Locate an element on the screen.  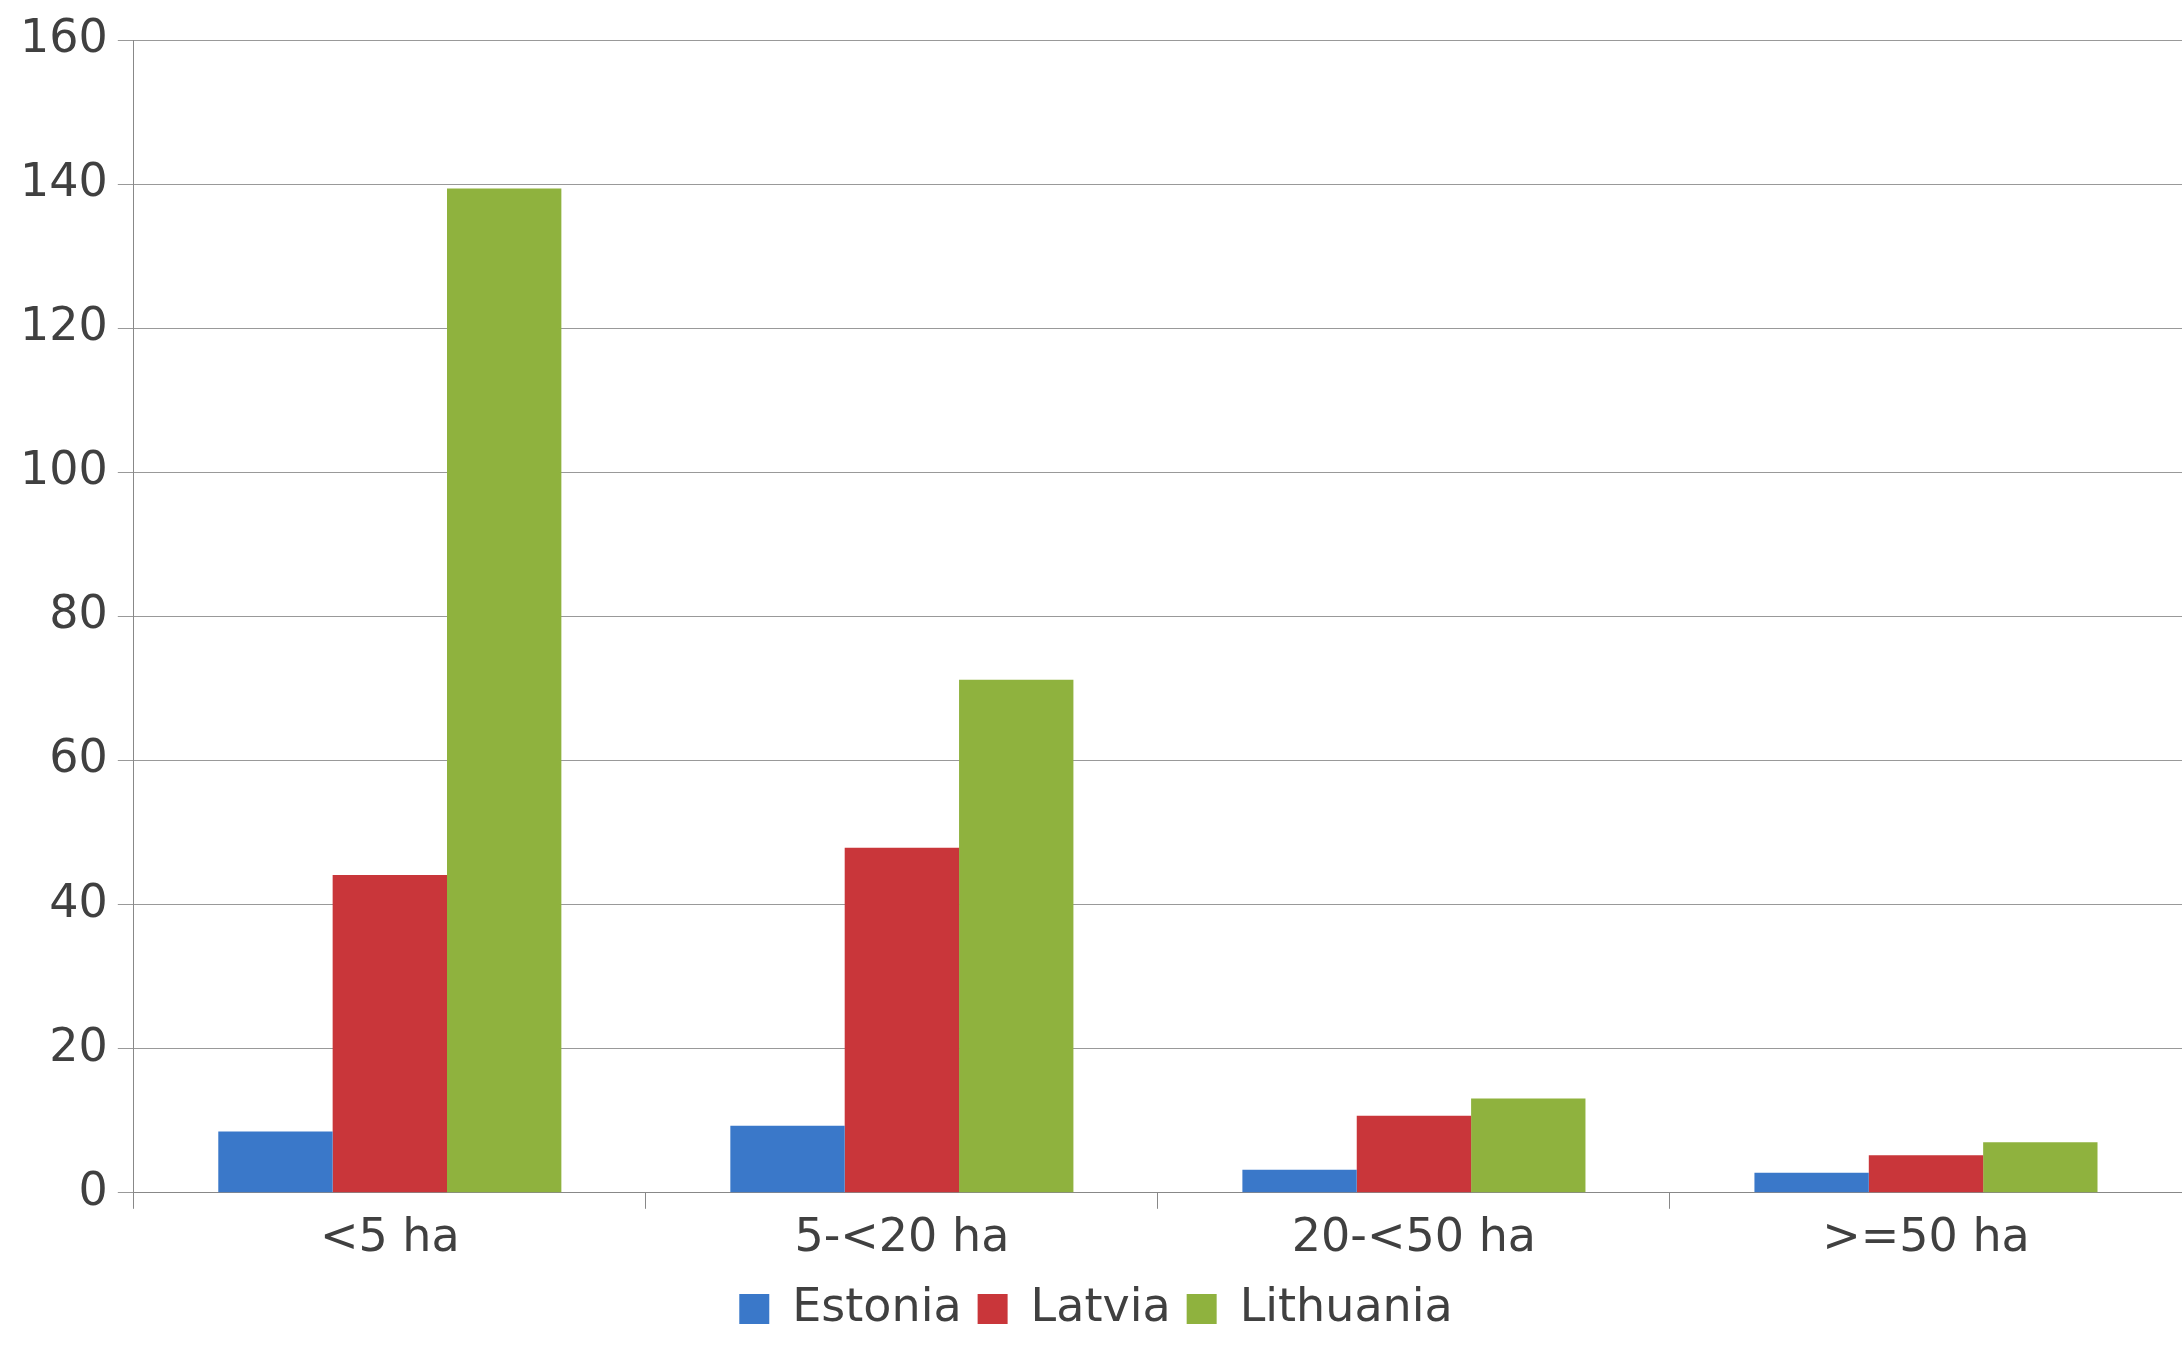
y-tick-label: 140 is located at coordinates (63, 180).